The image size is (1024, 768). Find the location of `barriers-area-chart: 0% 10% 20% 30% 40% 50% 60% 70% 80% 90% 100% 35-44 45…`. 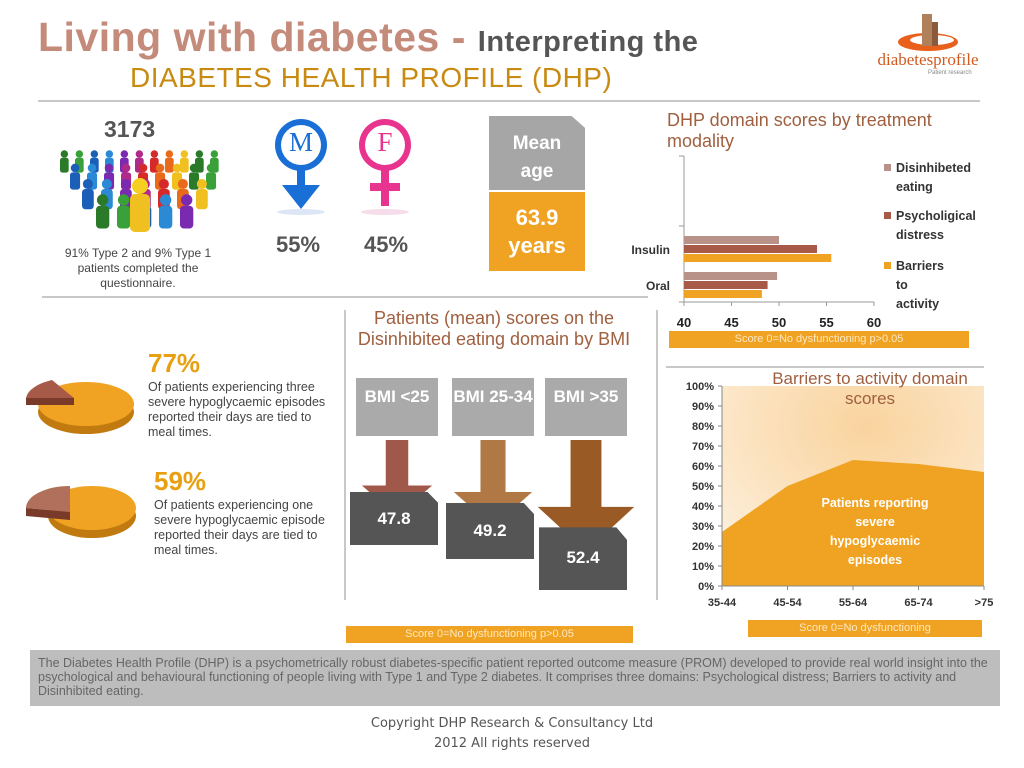

barriers-area-chart: 0% 10% 20% 30% 40% 50% 60% 70% 80% 90% 100% 35-44 45… is located at coordinates (839, 495).